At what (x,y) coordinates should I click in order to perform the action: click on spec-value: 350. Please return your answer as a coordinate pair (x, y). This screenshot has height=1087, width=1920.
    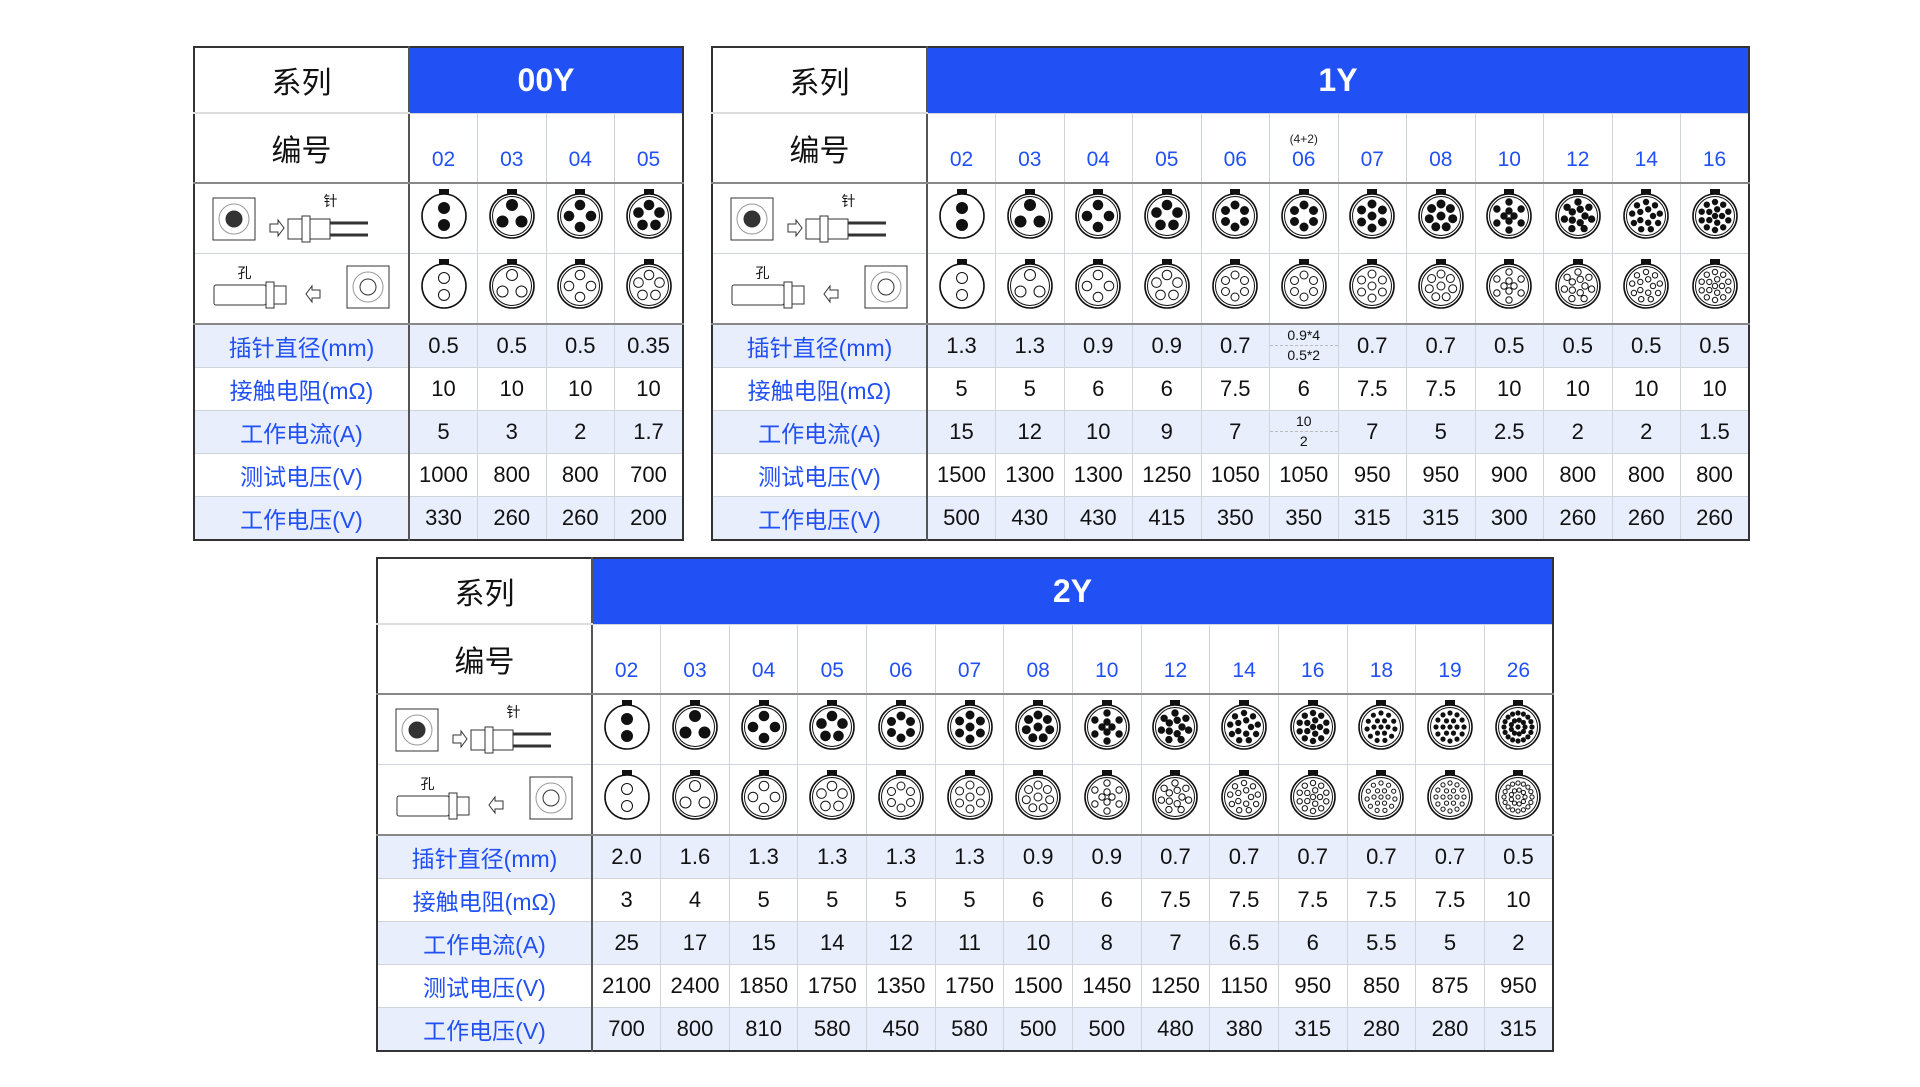
    Looking at the image, I should click on (1235, 517).